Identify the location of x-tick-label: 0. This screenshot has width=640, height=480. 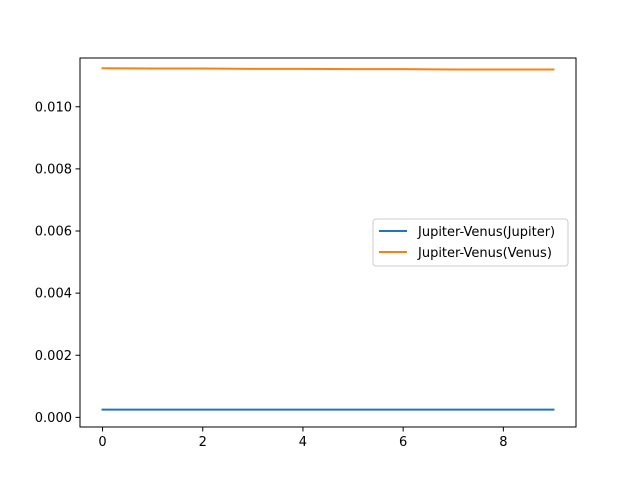
(102, 442).